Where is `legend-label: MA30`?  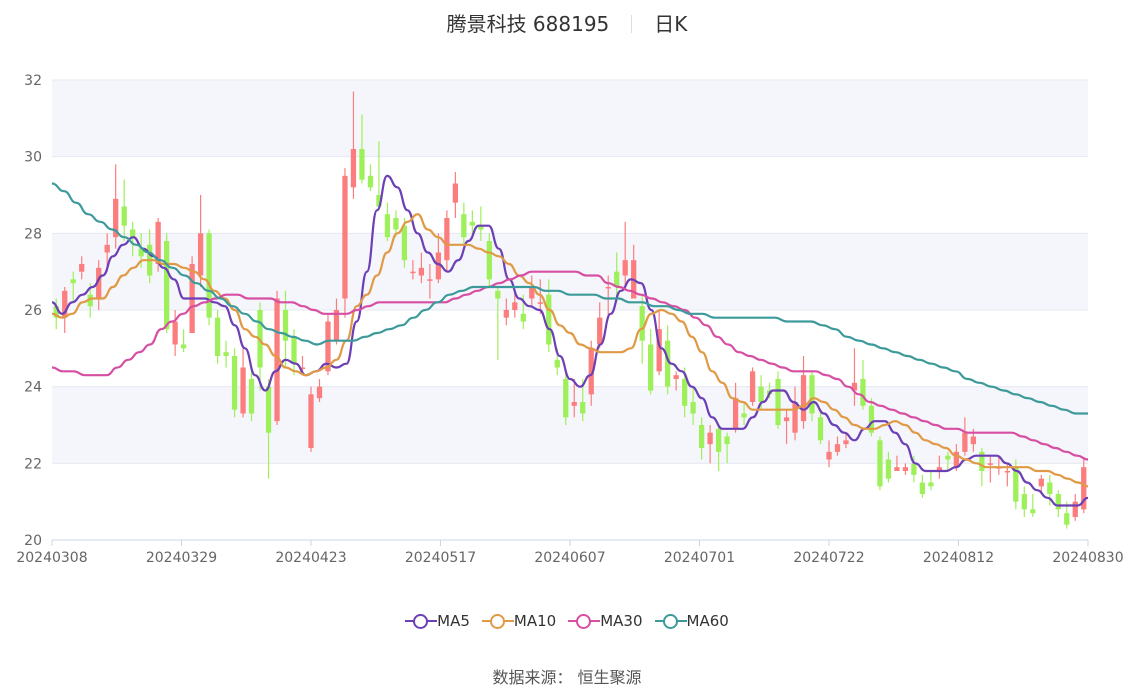 legend-label: MA30 is located at coordinates (621, 621).